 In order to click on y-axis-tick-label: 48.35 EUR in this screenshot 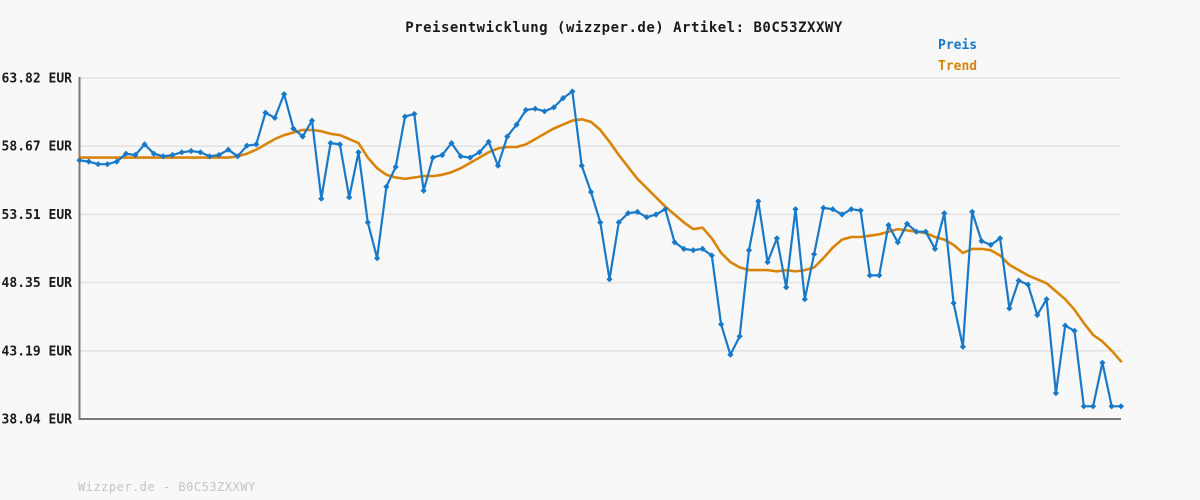, I will do `click(37, 283)`.